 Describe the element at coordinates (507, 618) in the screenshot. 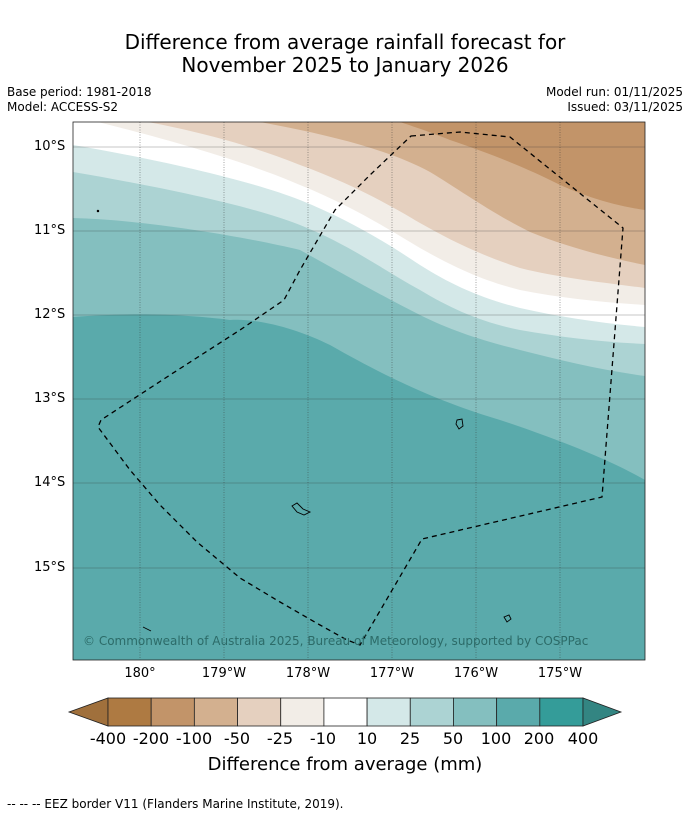

I see `island-south` at that location.